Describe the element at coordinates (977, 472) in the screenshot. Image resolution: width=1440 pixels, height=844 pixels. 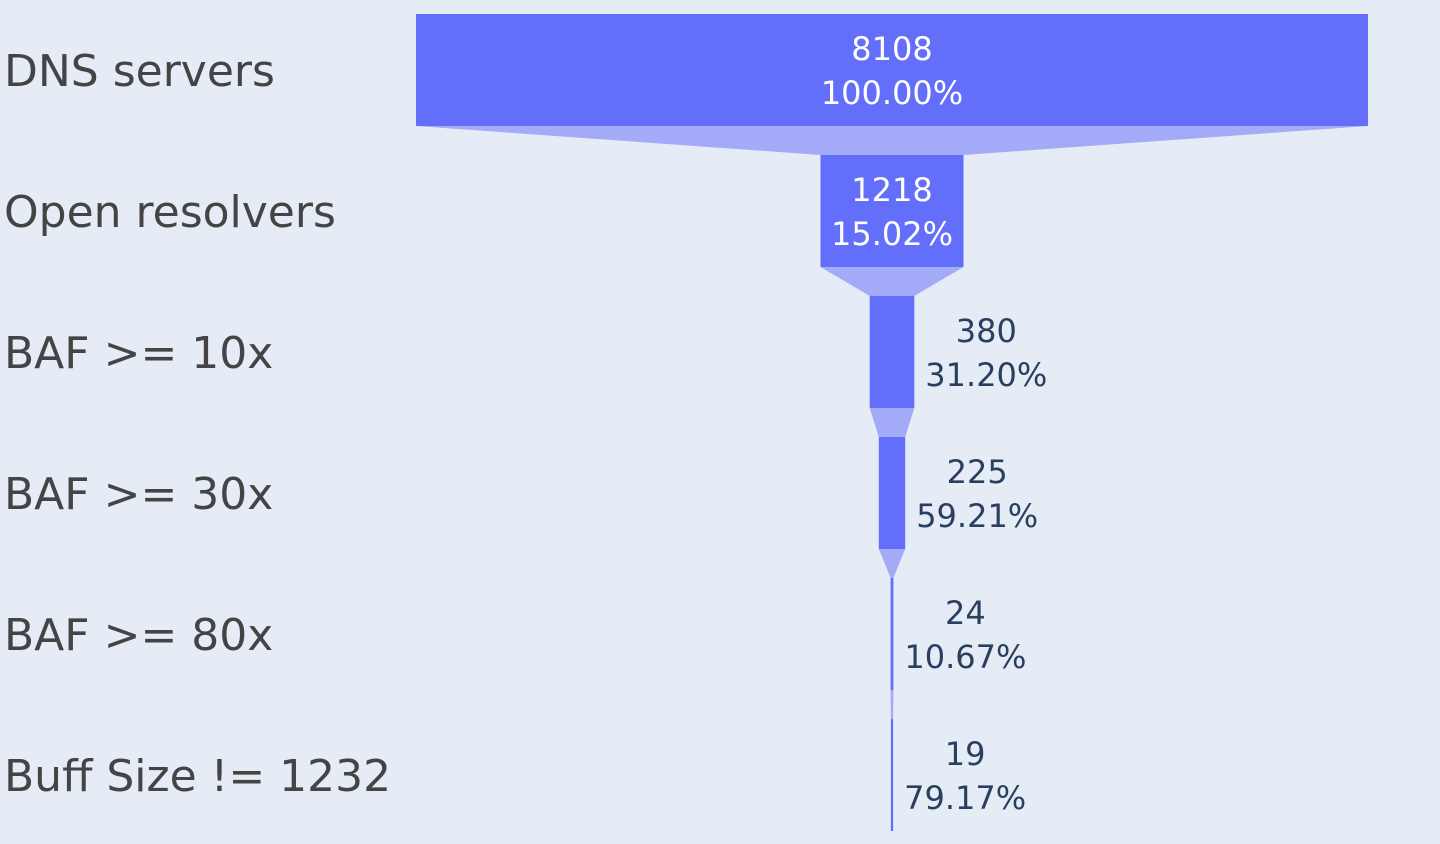
I see `value-label: 225` at that location.